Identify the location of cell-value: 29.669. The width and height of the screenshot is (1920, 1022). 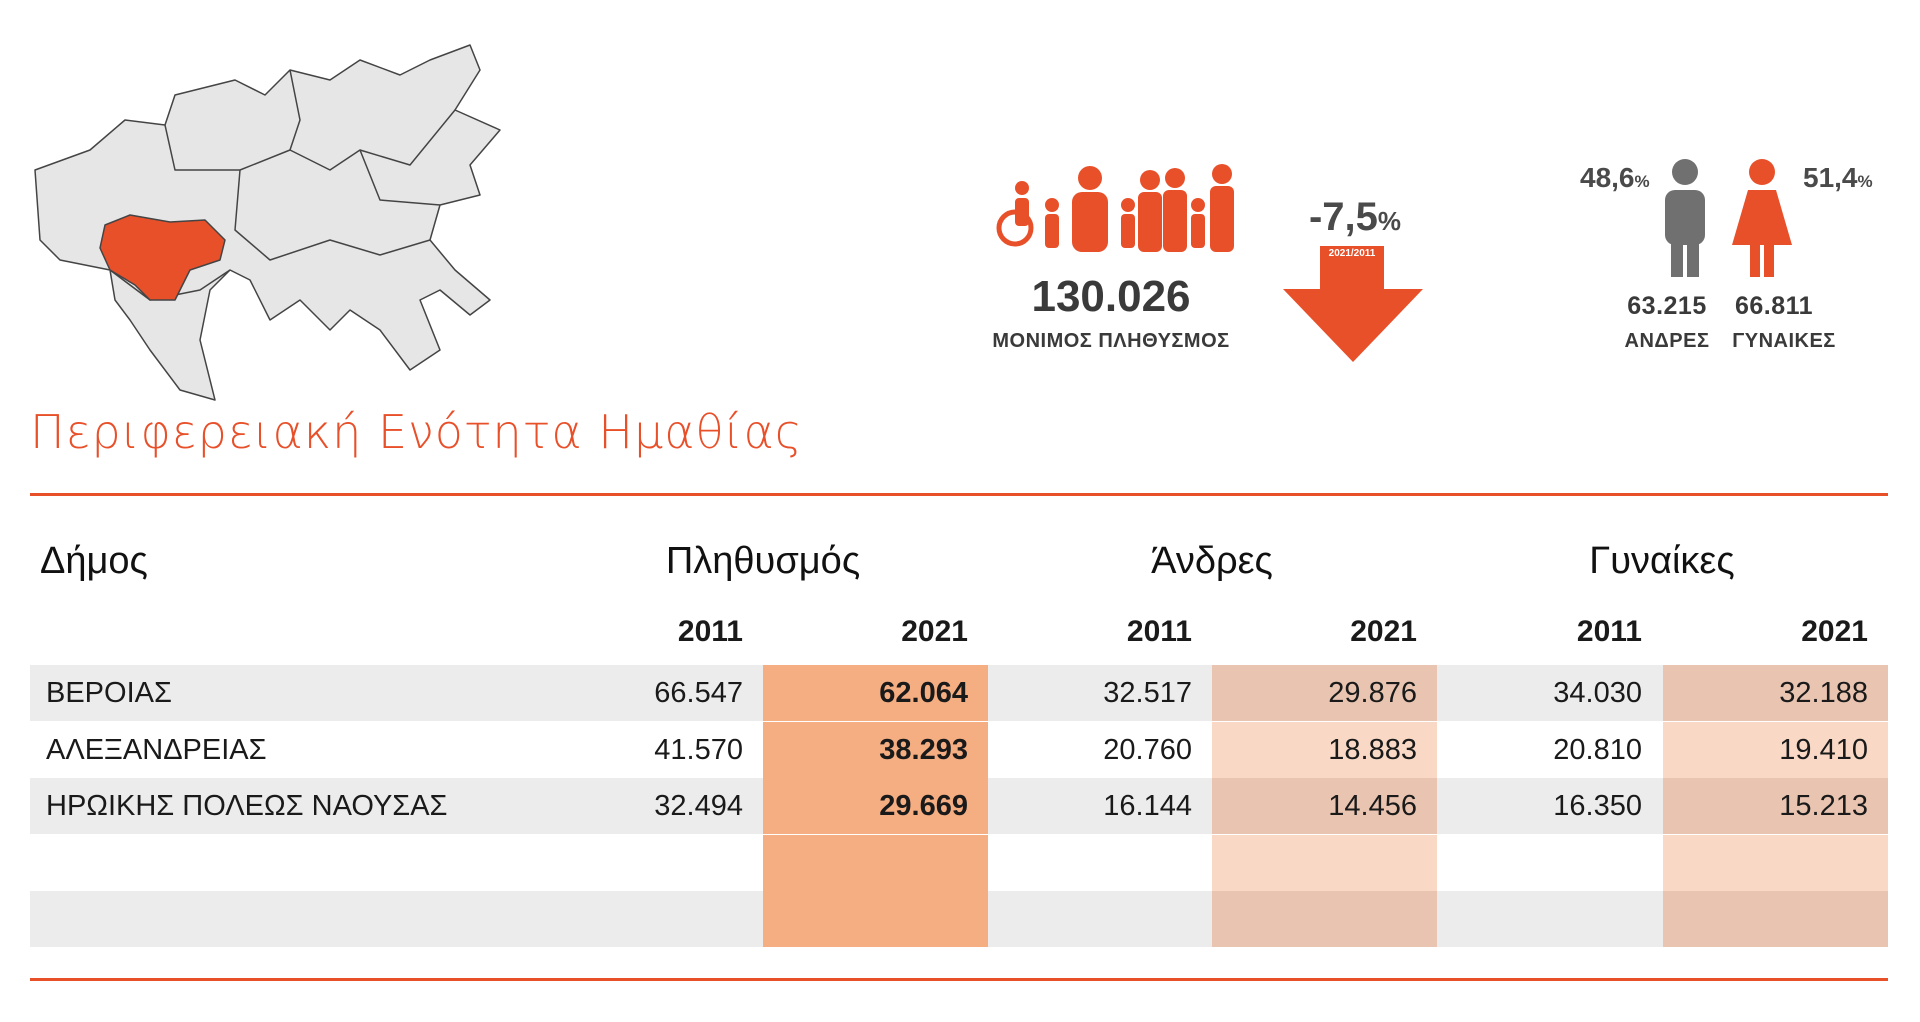
(923, 806).